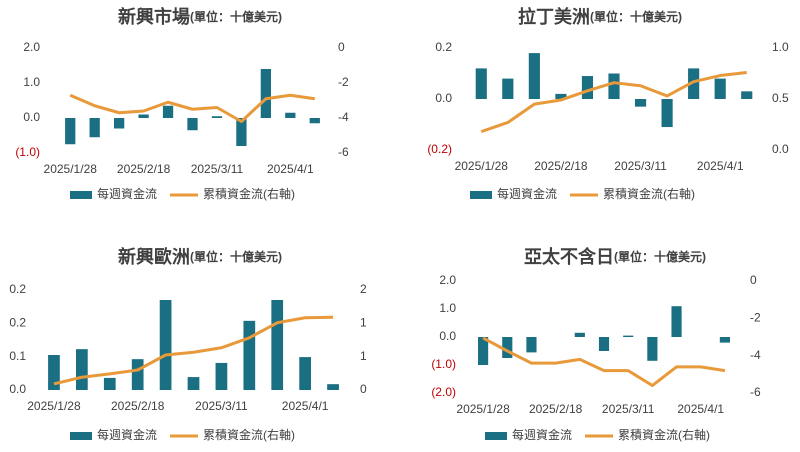 Image resolution: width=800 pixels, height=452 pixels. I want to click on y2-tick-label: 0.0, so click(780, 149).